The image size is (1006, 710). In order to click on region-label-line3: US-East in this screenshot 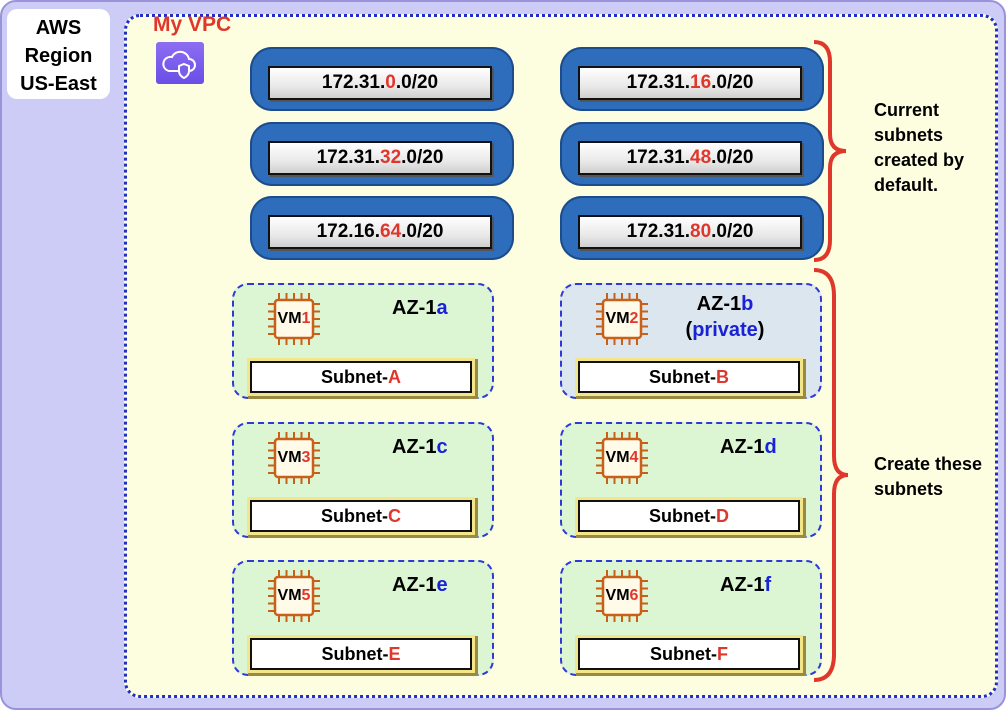, I will do `click(58, 84)`.